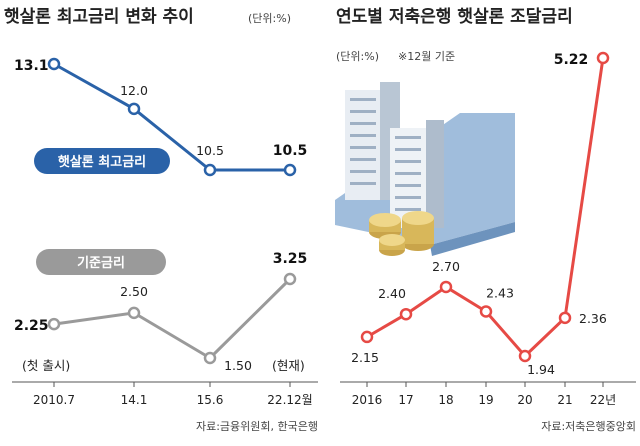 The height and width of the screenshot is (446, 640). What do you see at coordinates (134, 90) in the screenshot?
I see `rate-cap-label: 12.0` at bounding box center [134, 90].